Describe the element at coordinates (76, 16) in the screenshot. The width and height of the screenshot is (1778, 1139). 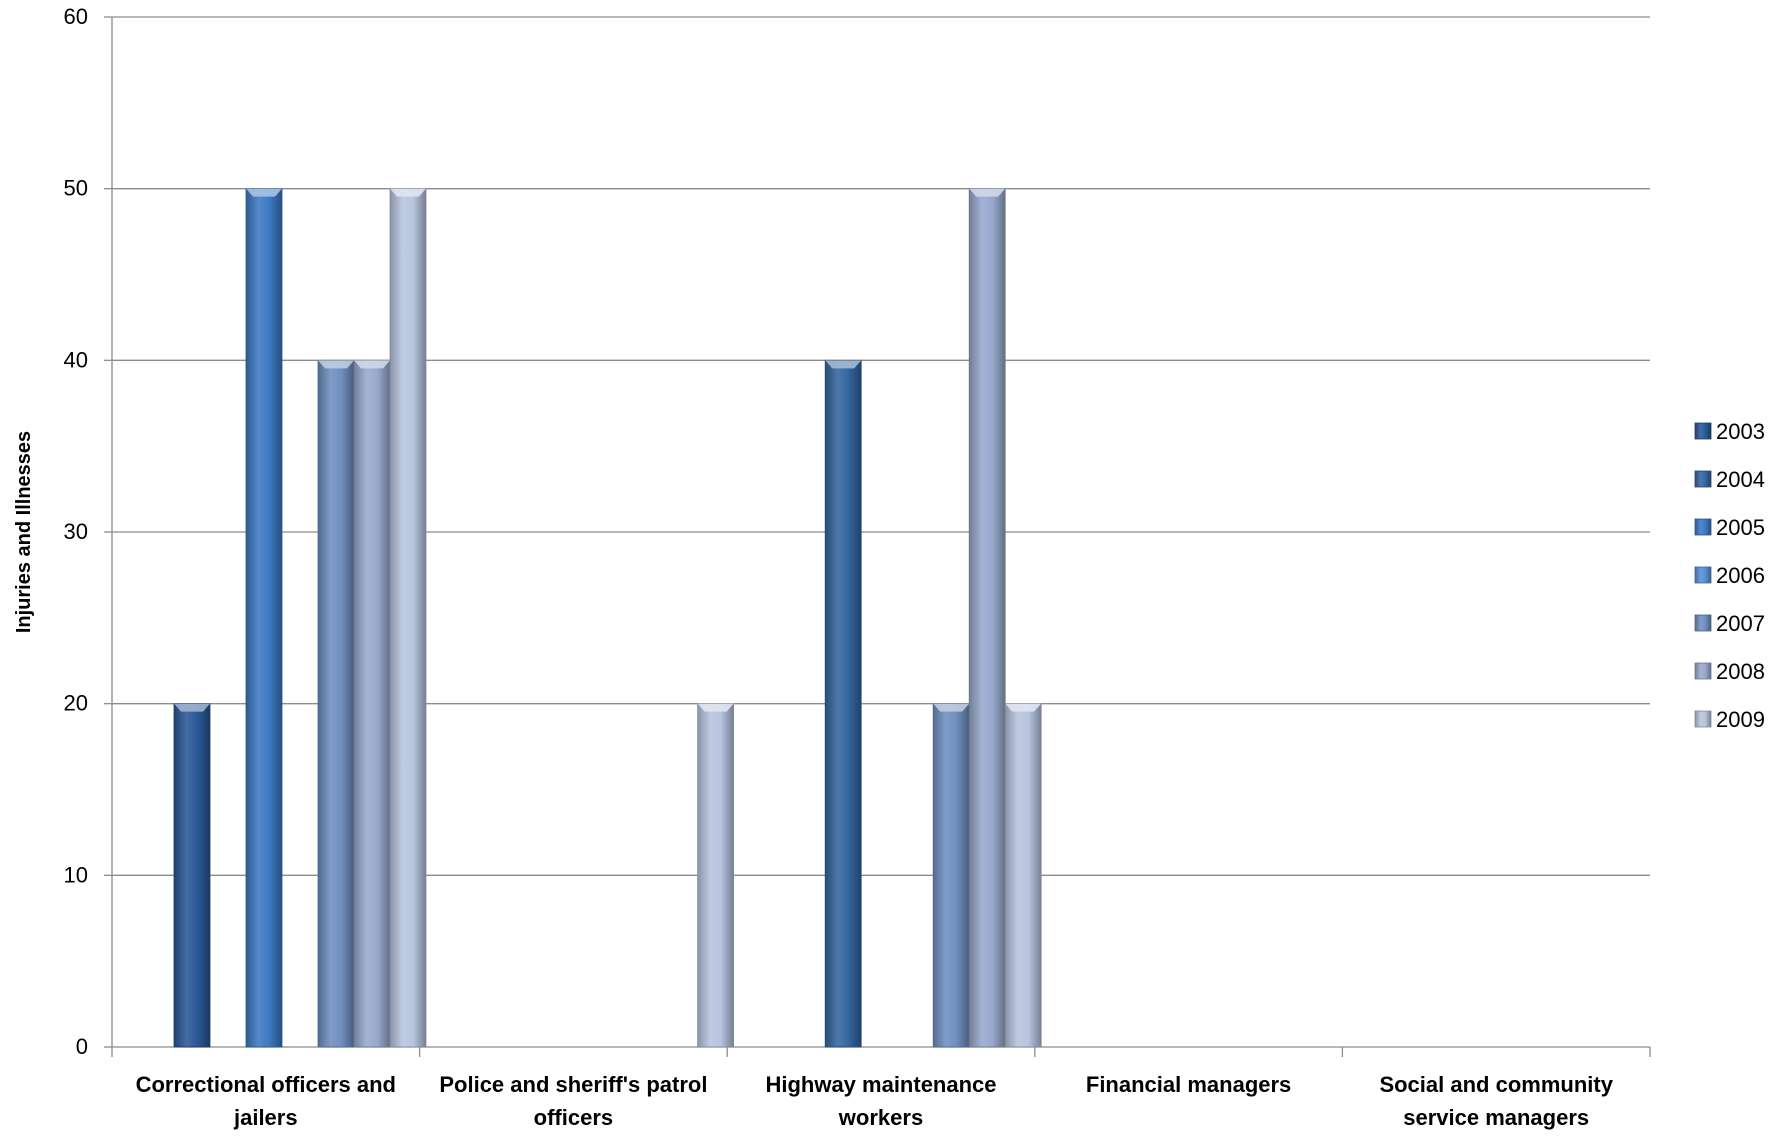
I see `y-tick-label: 60` at that location.